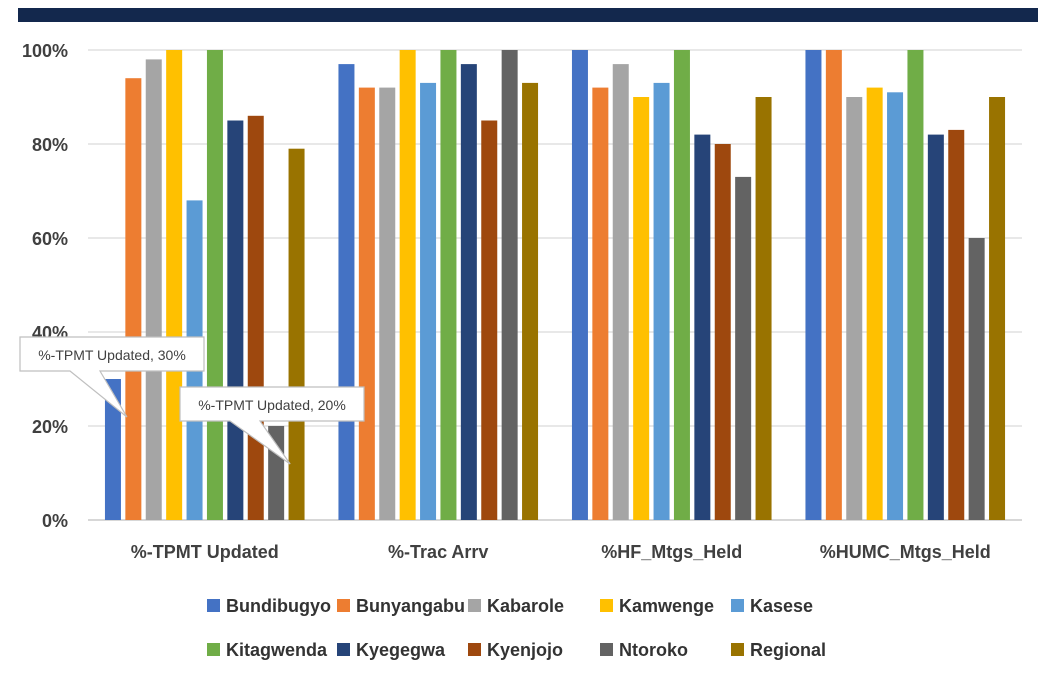 This screenshot has height=677, width=1038. I want to click on callout-label: %-TPMT Updated, 20%, so click(272, 405).